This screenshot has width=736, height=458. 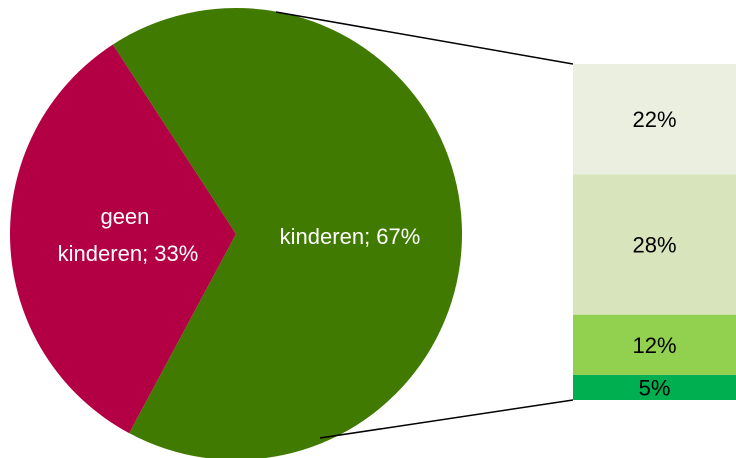 What do you see at coordinates (128, 253) in the screenshot?
I see `pie-slice-label-line-2: kinderen; 33%` at bounding box center [128, 253].